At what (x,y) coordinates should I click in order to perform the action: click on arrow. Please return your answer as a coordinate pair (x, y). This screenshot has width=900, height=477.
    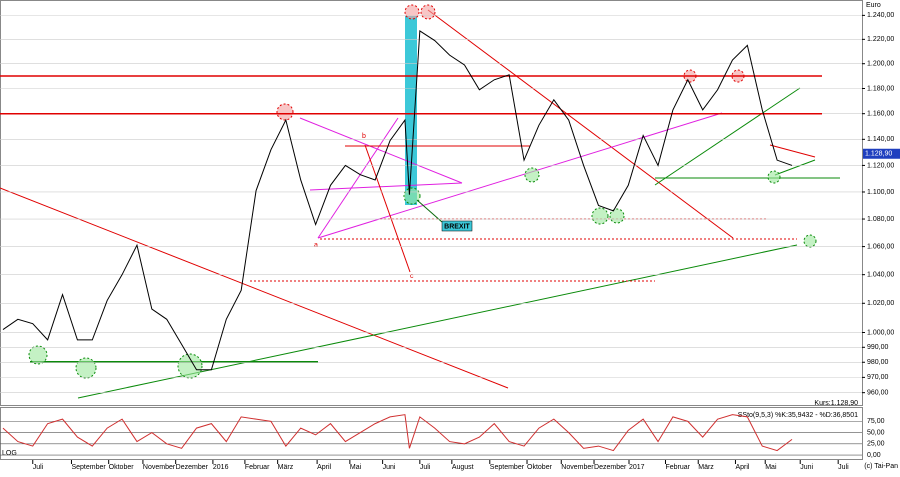
    Looking at the image, I should click on (429, 211).